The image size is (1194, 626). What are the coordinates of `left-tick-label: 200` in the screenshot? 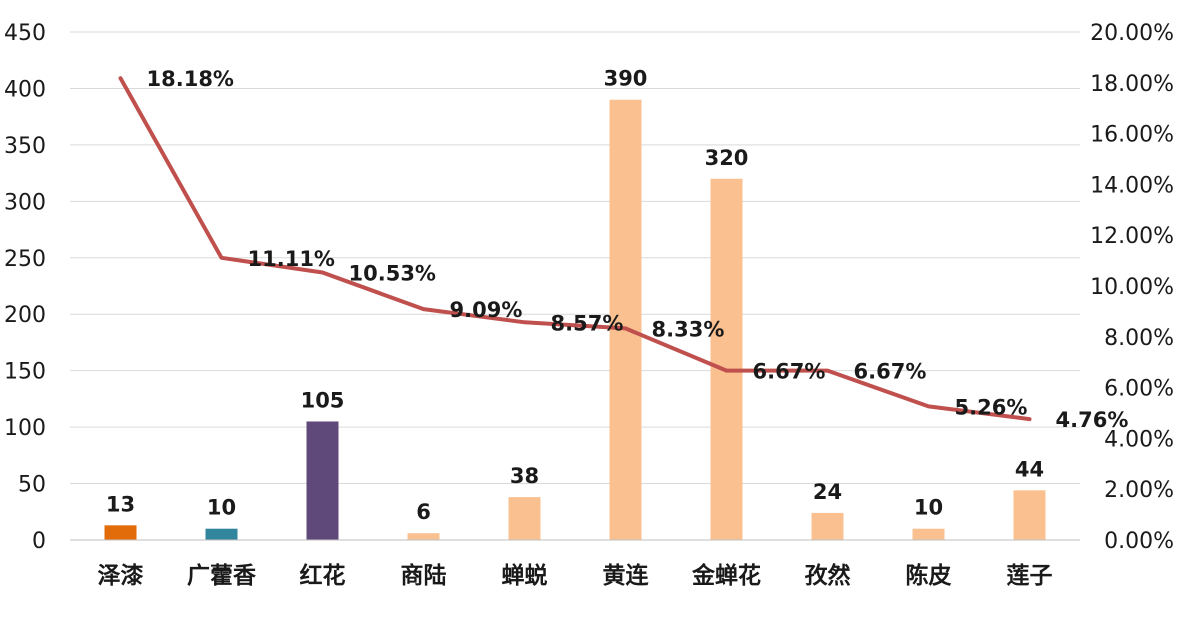 It's located at (25, 315).